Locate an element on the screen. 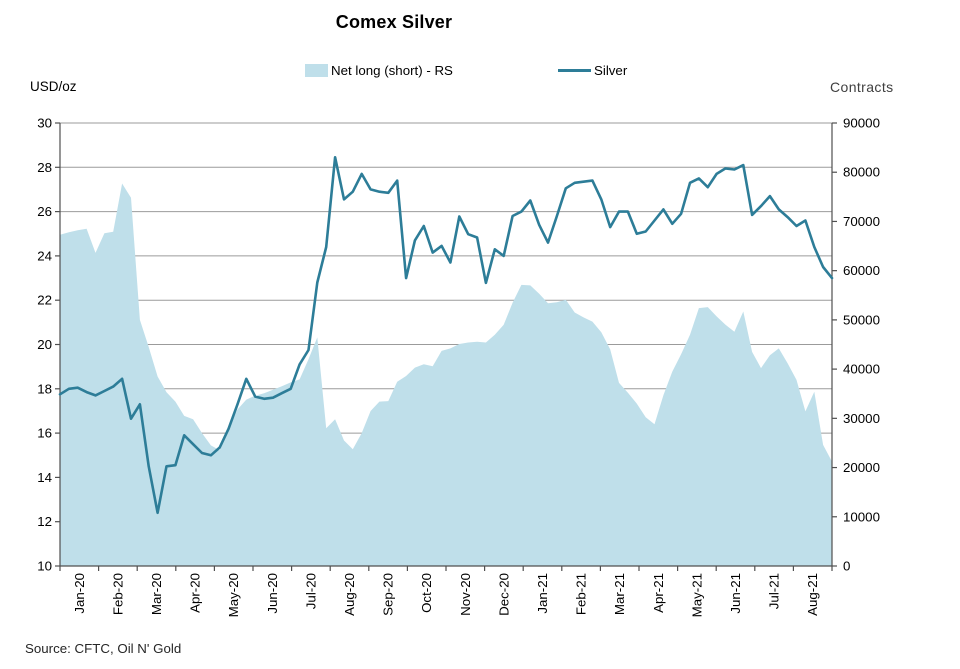 The width and height of the screenshot is (960, 669). right-tick-label: 80000 is located at coordinates (861, 172).